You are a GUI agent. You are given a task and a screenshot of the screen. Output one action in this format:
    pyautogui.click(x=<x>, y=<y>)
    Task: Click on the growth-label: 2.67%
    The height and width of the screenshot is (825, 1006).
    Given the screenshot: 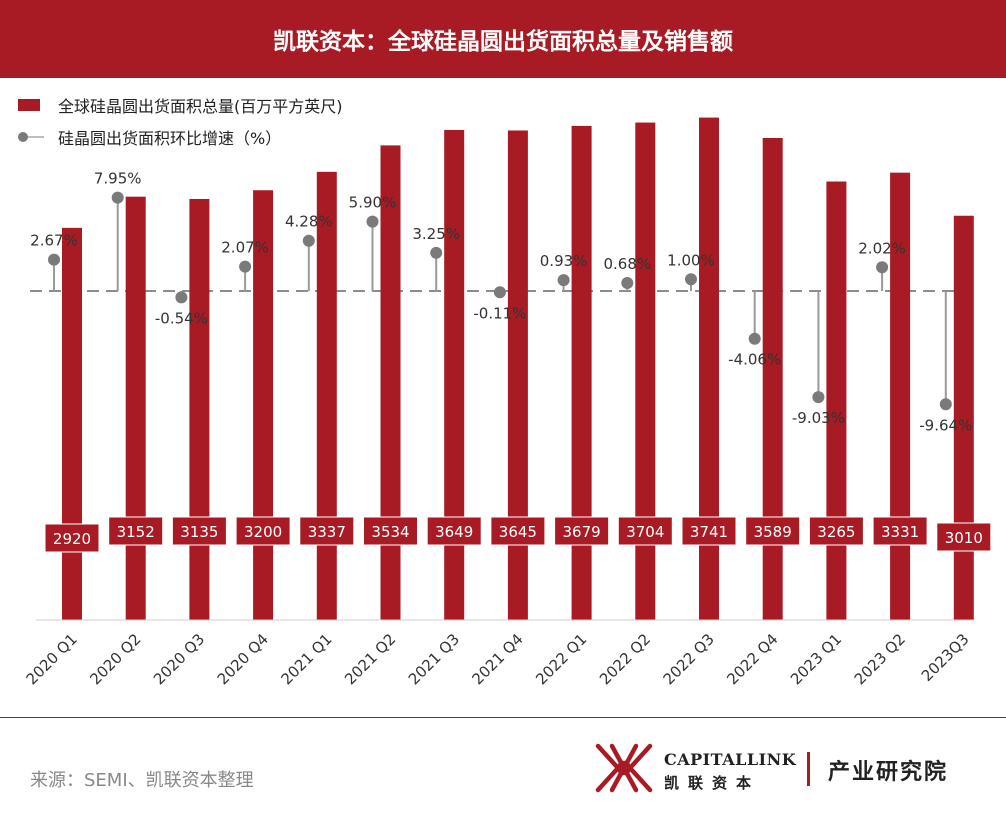 What is the action you would take?
    pyautogui.click(x=54, y=241)
    